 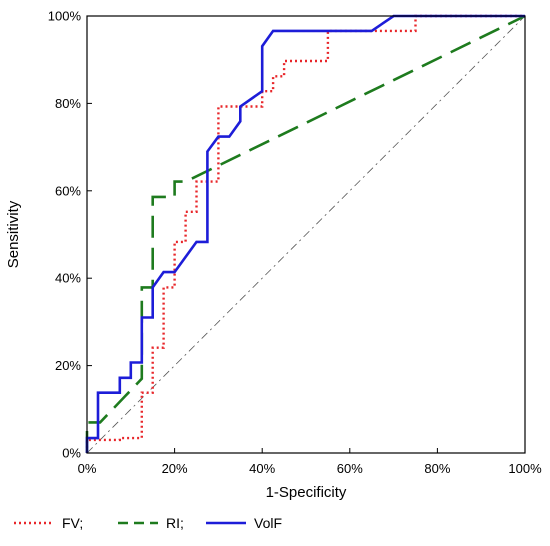 What do you see at coordinates (68, 103) in the screenshot?
I see `y-tick-label: 80%` at bounding box center [68, 103].